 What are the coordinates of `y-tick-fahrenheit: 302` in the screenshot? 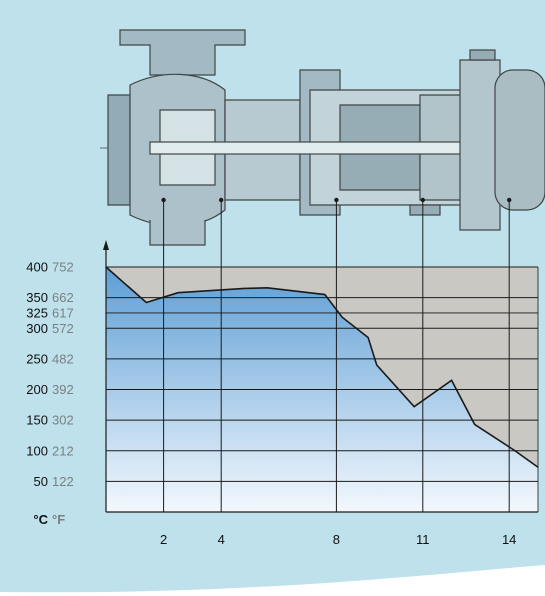 It's located at (63, 420).